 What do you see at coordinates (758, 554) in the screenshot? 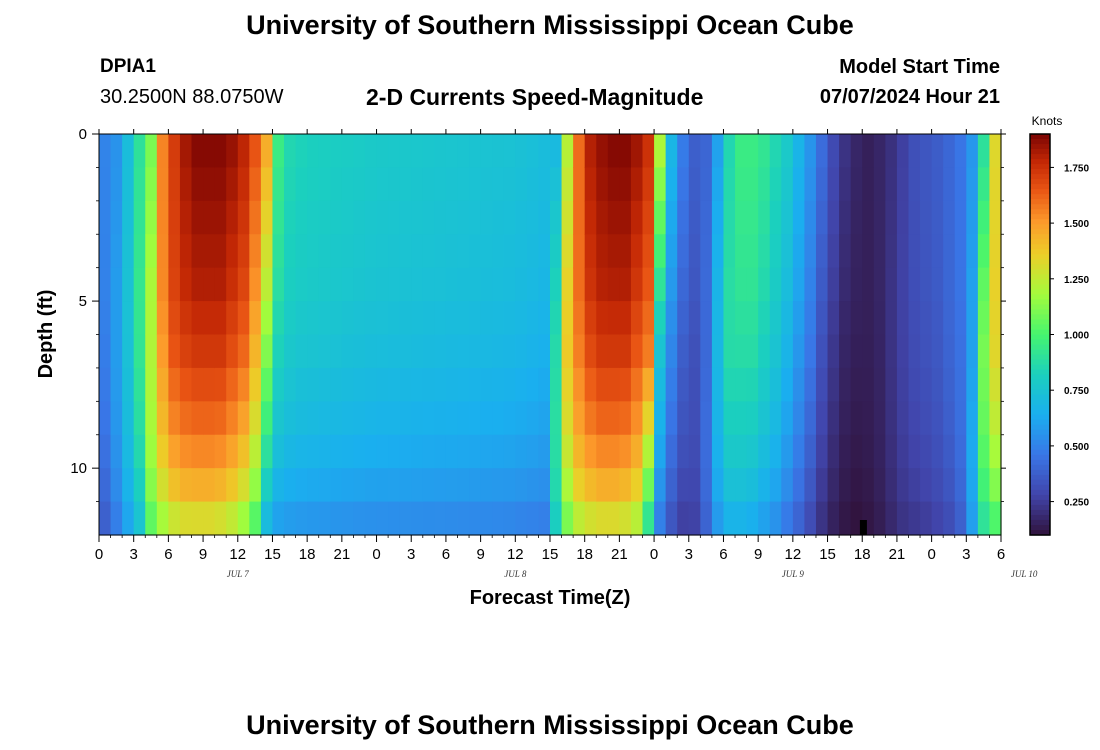
I see `x-tick-label: 9` at bounding box center [758, 554].